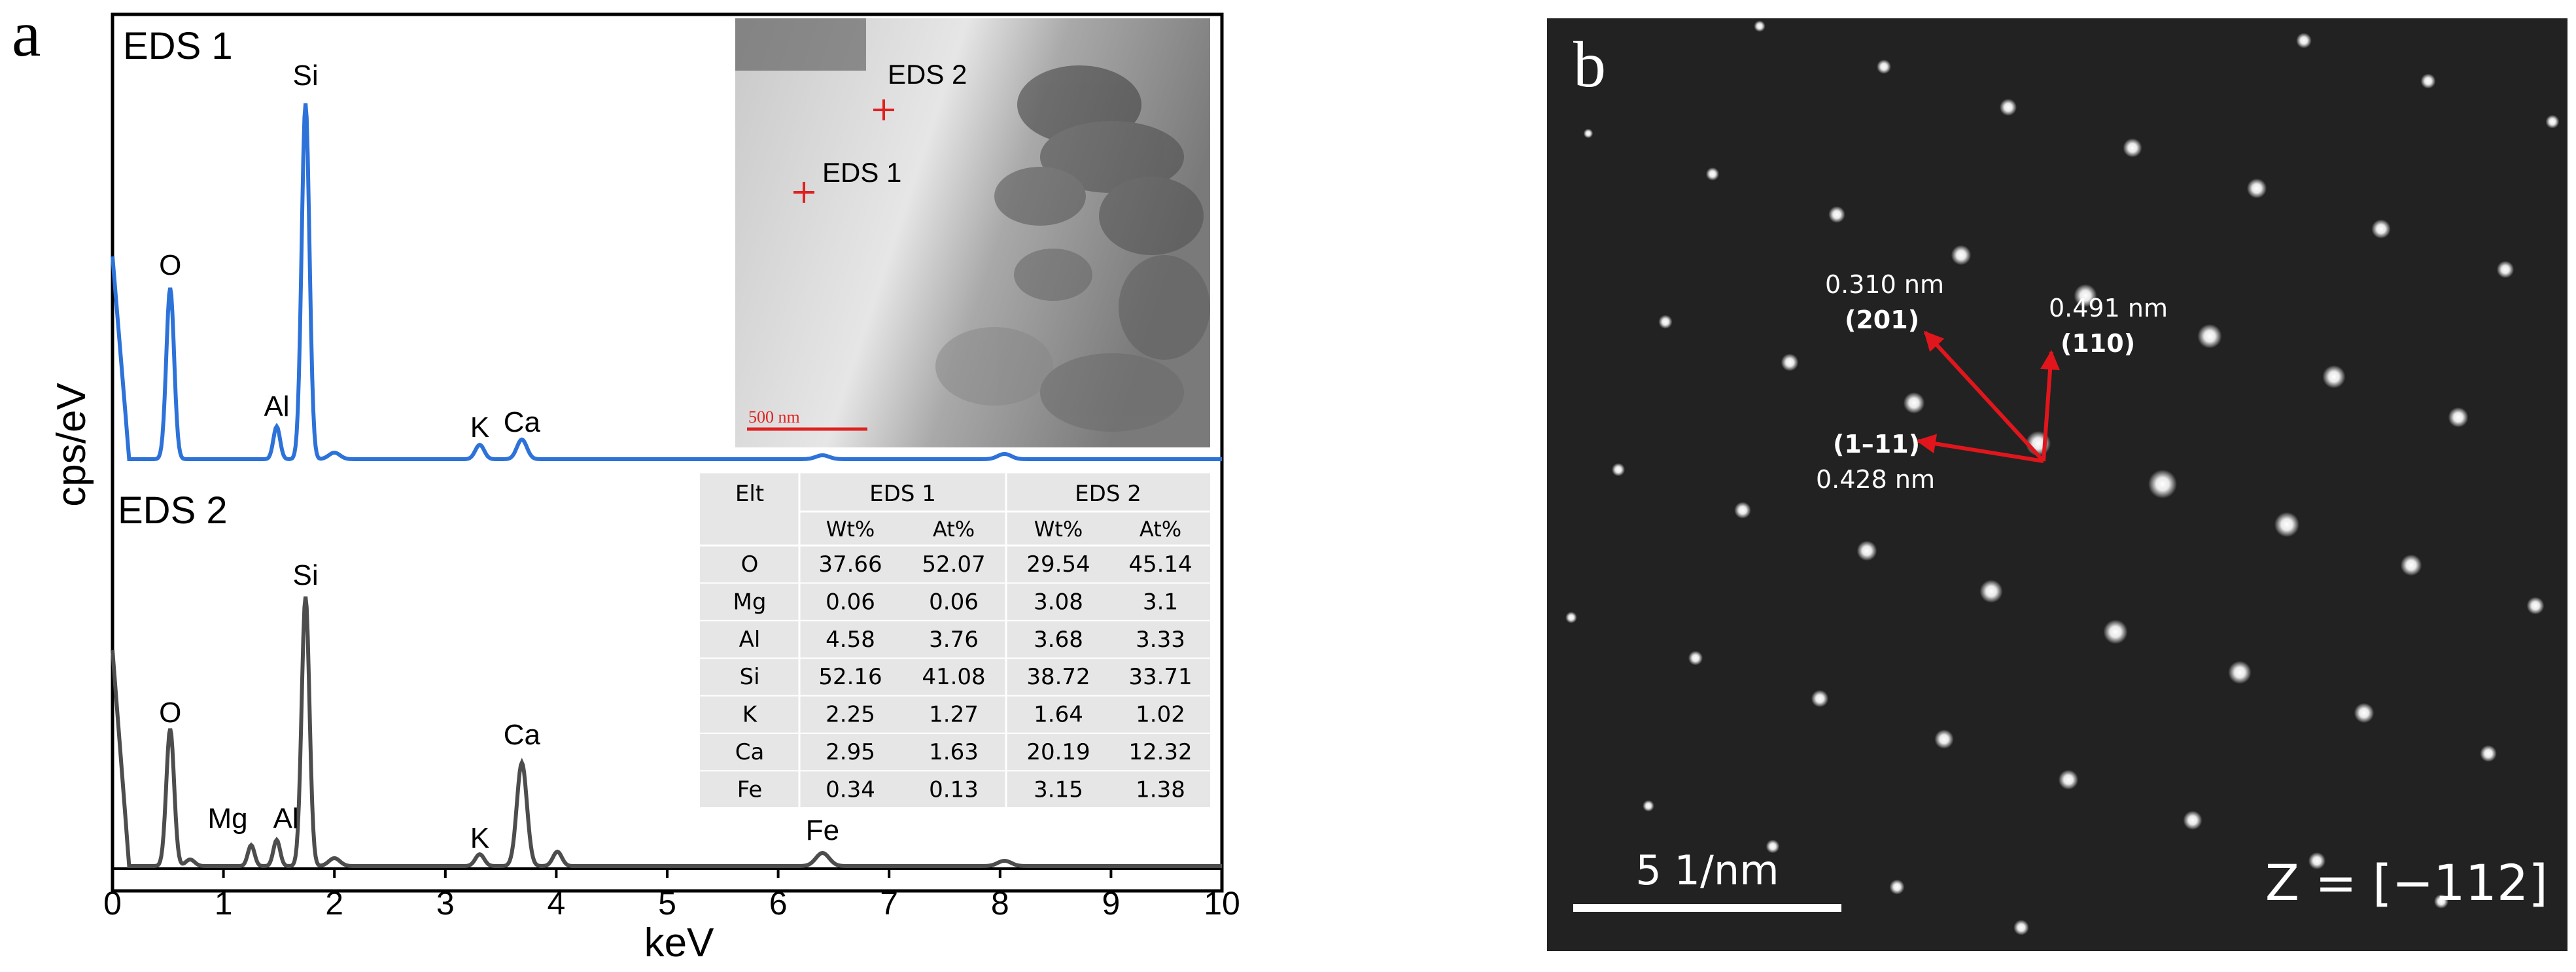 This screenshot has height=972, width=2576. Describe the element at coordinates (749, 677) in the screenshot. I see `table-row-element: Si` at that location.